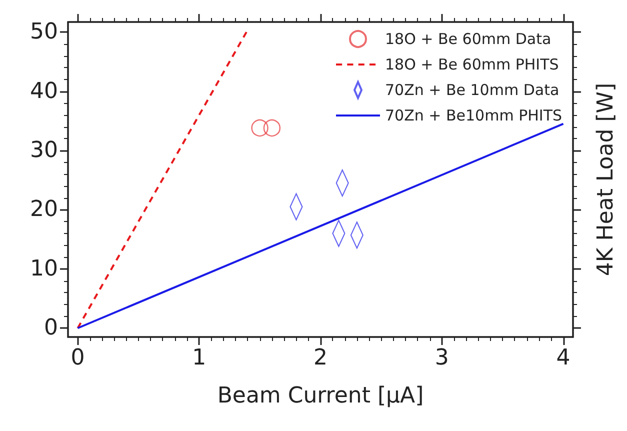 This screenshot has height=431, width=627. Describe the element at coordinates (44, 269) in the screenshot. I see `y-tick-label: 10` at that location.